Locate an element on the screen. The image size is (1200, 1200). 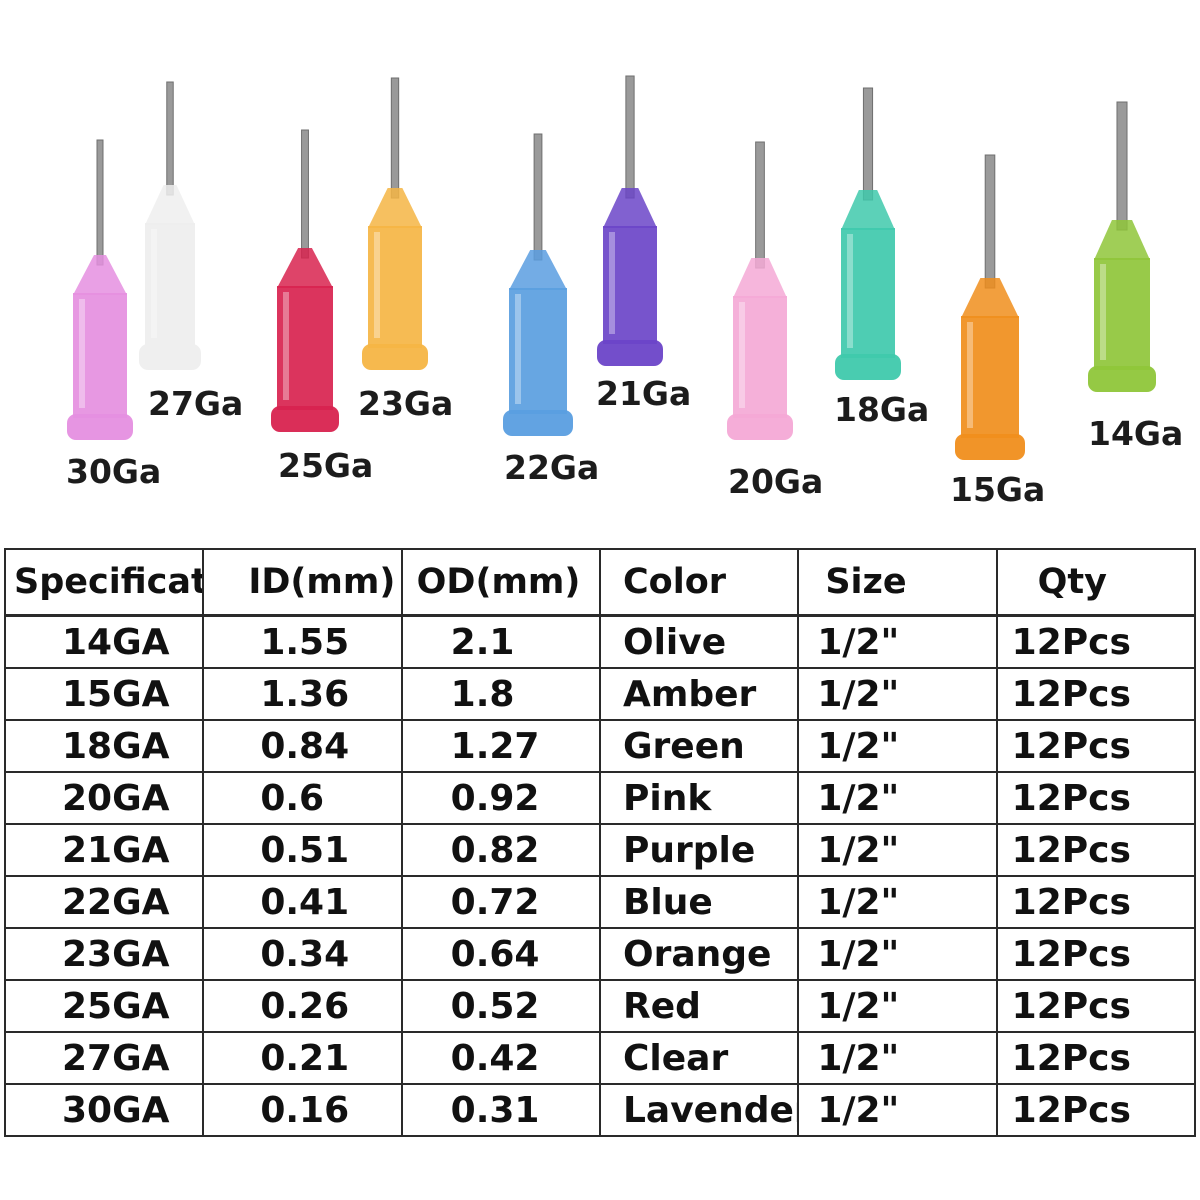
needle-27ga-hub-body is located at coordinates (170, 285).